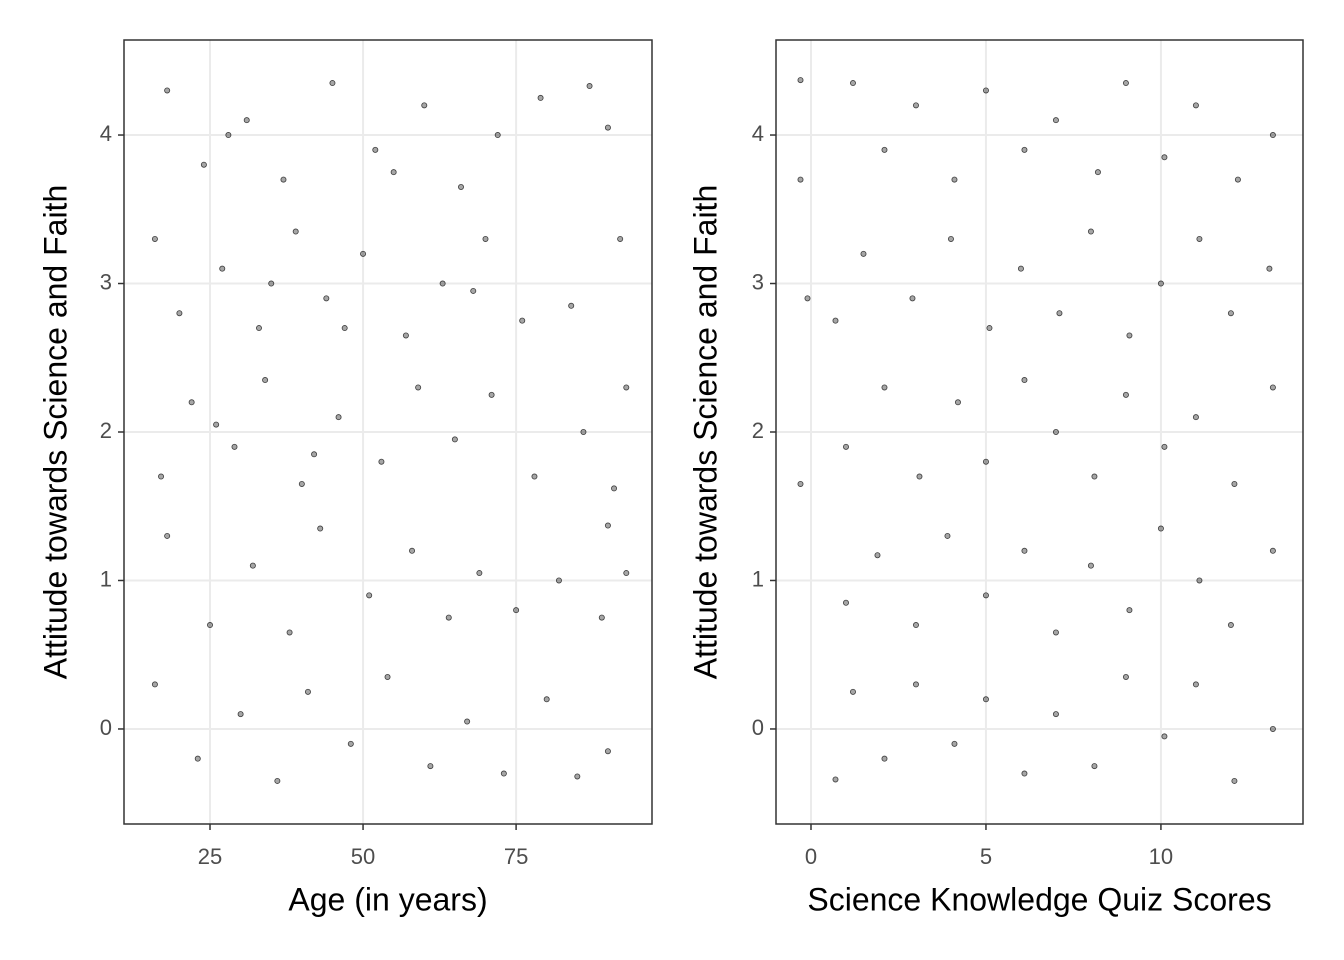 This screenshot has height=960, width=1344. I want to click on x-tick-label: 5, so click(986, 856).